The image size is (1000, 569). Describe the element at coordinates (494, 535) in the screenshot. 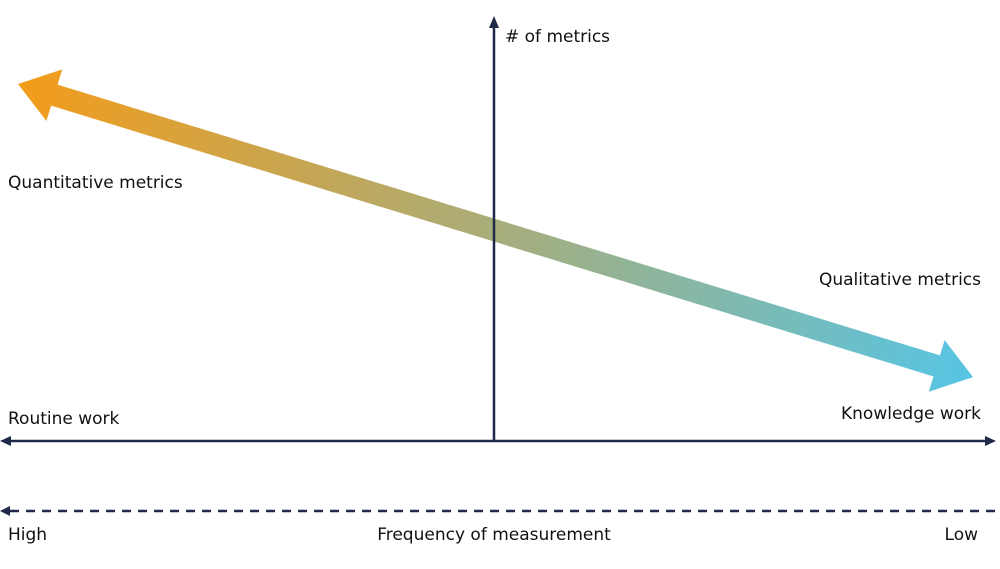

I see `frequency-title: Frequency of measurement` at that location.